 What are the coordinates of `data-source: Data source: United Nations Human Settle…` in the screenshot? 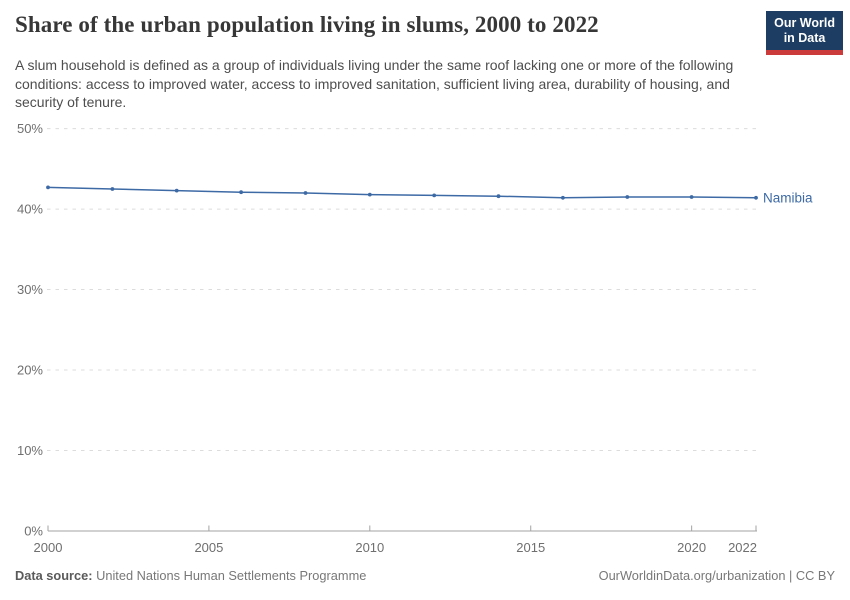 It's located at (190, 575).